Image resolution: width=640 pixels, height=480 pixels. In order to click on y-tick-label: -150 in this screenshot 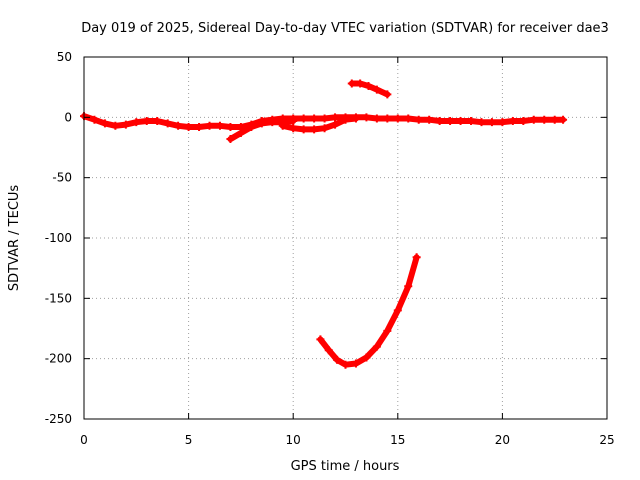, I will do `click(58, 298)`.